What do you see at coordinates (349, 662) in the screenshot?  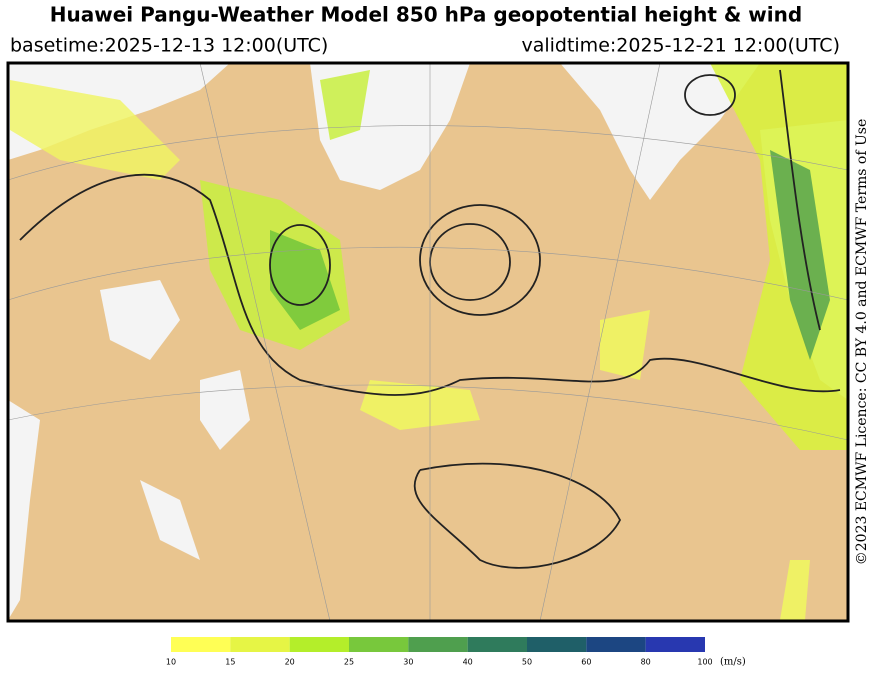 I see `colorbar-tick-label: 25` at bounding box center [349, 662].